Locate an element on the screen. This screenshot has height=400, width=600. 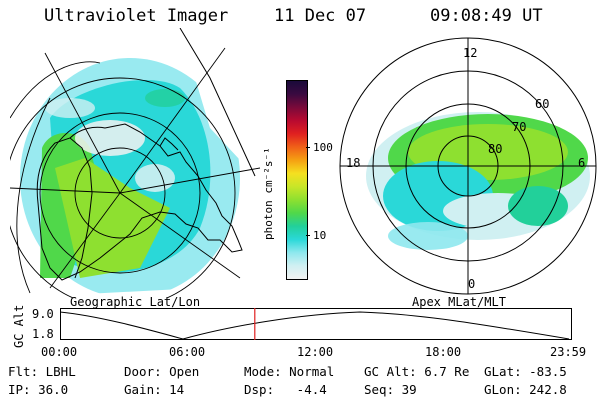
mlt-label-12: 12 is located at coordinates (470, 53).